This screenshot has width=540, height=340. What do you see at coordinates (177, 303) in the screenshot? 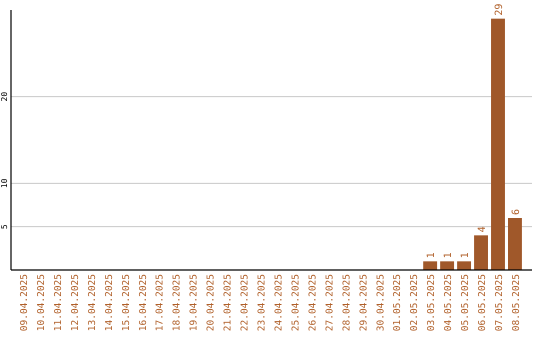
I see `x-tick-label: 18.04.2025` at bounding box center [177, 303].